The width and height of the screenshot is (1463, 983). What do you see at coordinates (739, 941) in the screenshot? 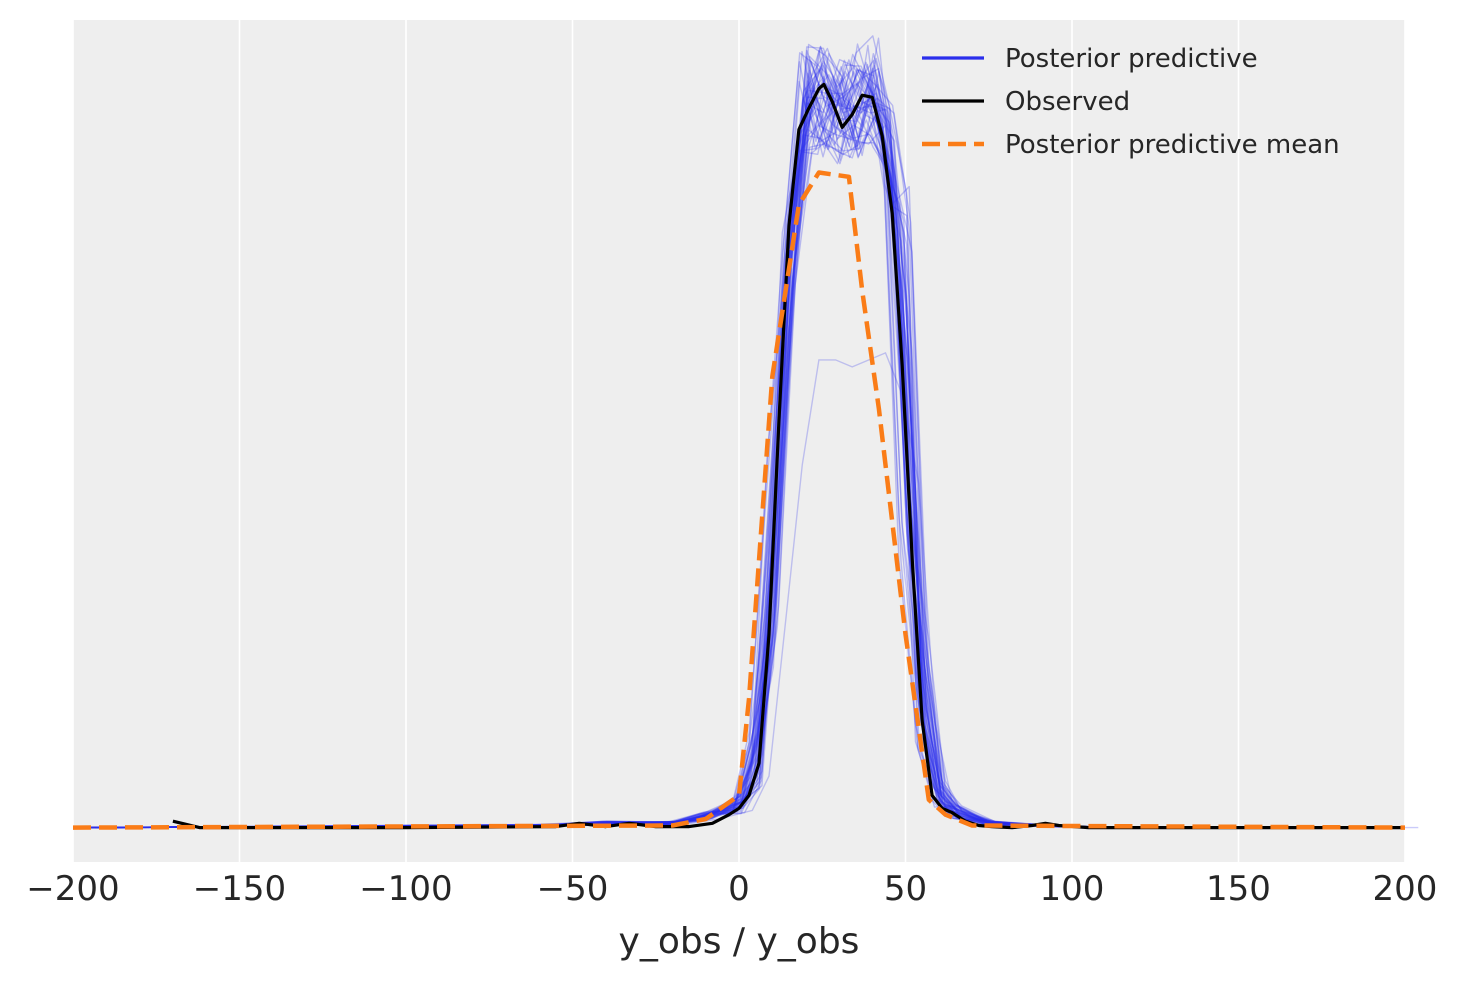
I see `x-axis-label: y_obs / y_obs` at bounding box center [739, 941].